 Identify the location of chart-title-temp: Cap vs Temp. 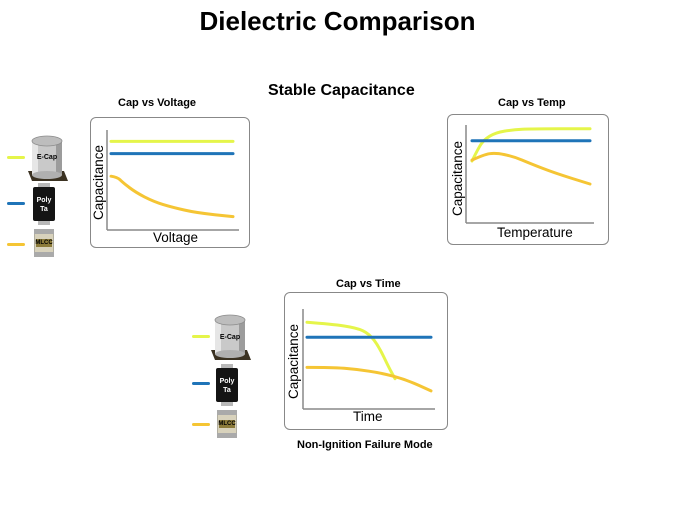
(532, 103).